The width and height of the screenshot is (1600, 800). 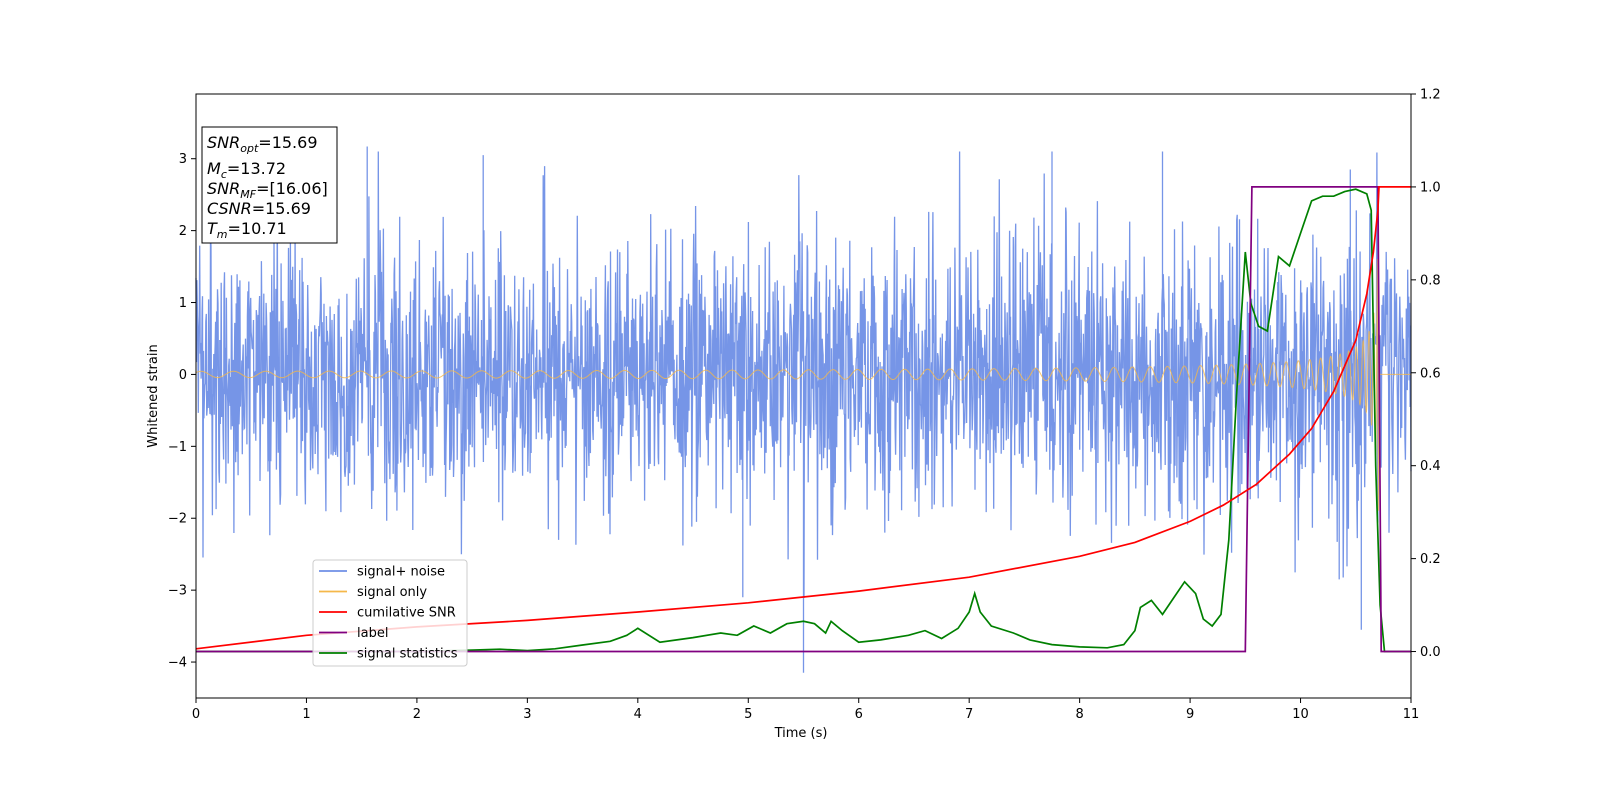 What do you see at coordinates (1430, 280) in the screenshot?
I see `y-right-tick-label: 0.8` at bounding box center [1430, 280].